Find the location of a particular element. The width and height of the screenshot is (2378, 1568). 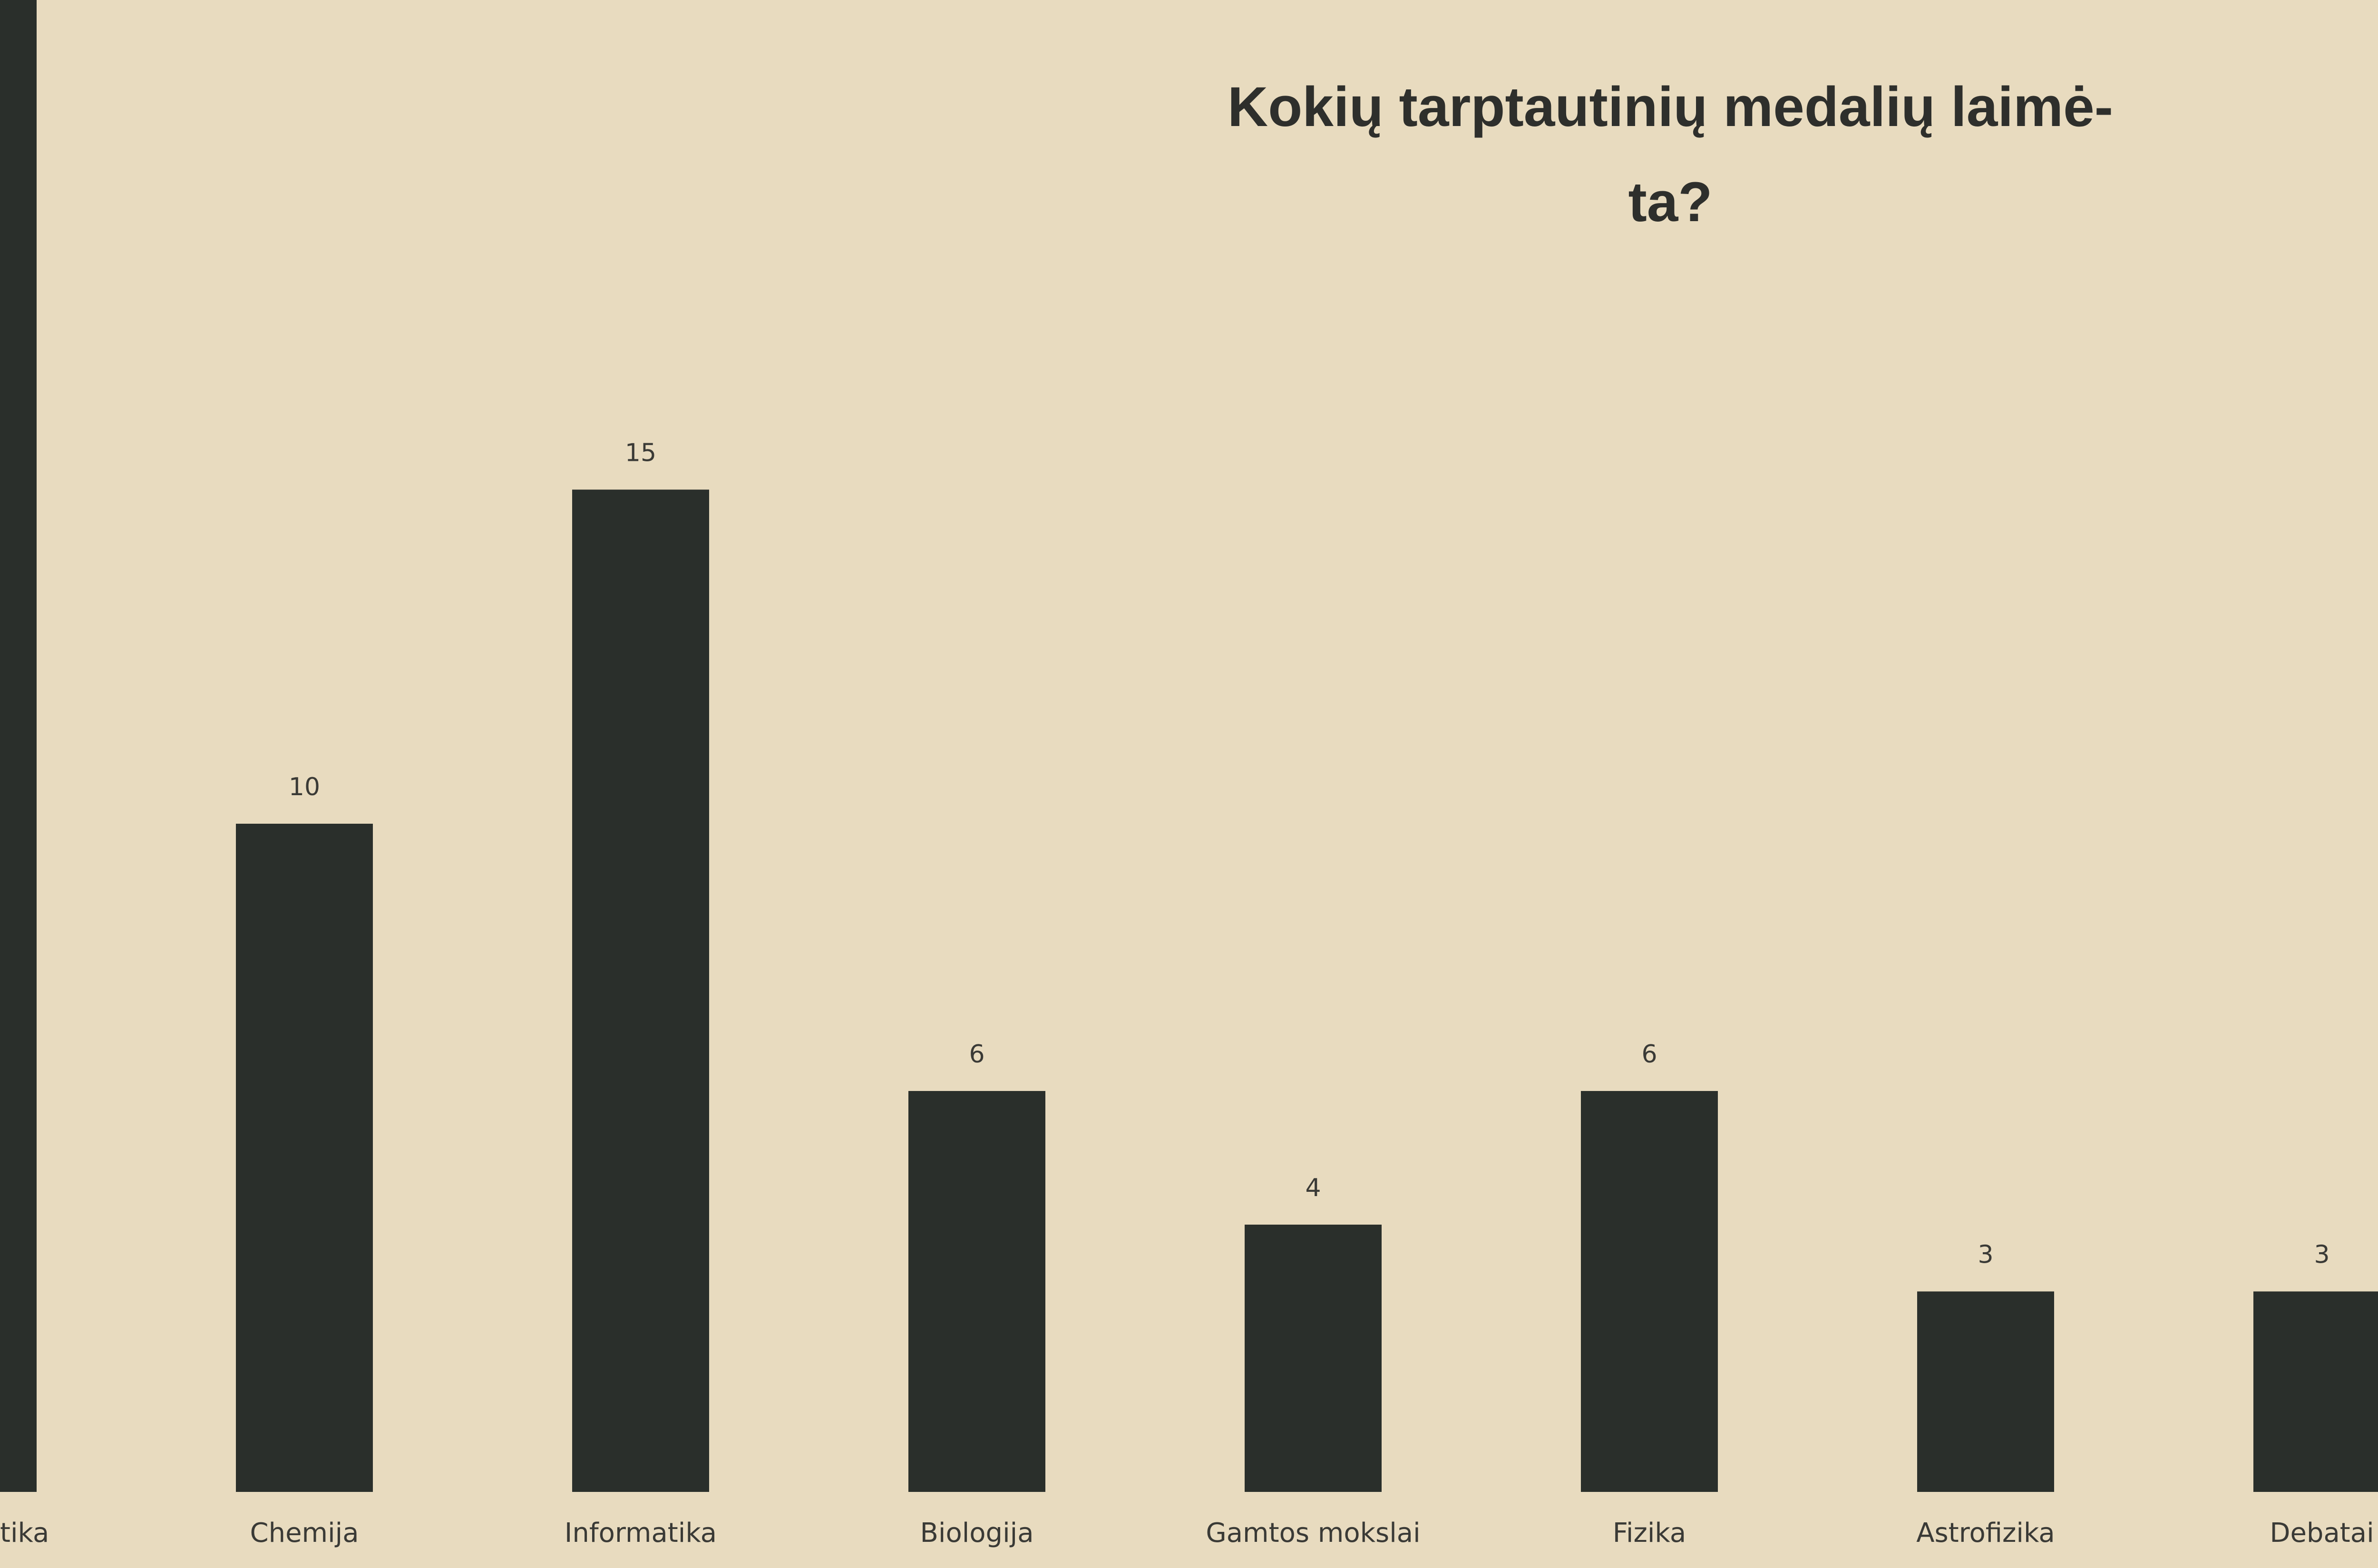

value-label: 10 is located at coordinates (304, 787).